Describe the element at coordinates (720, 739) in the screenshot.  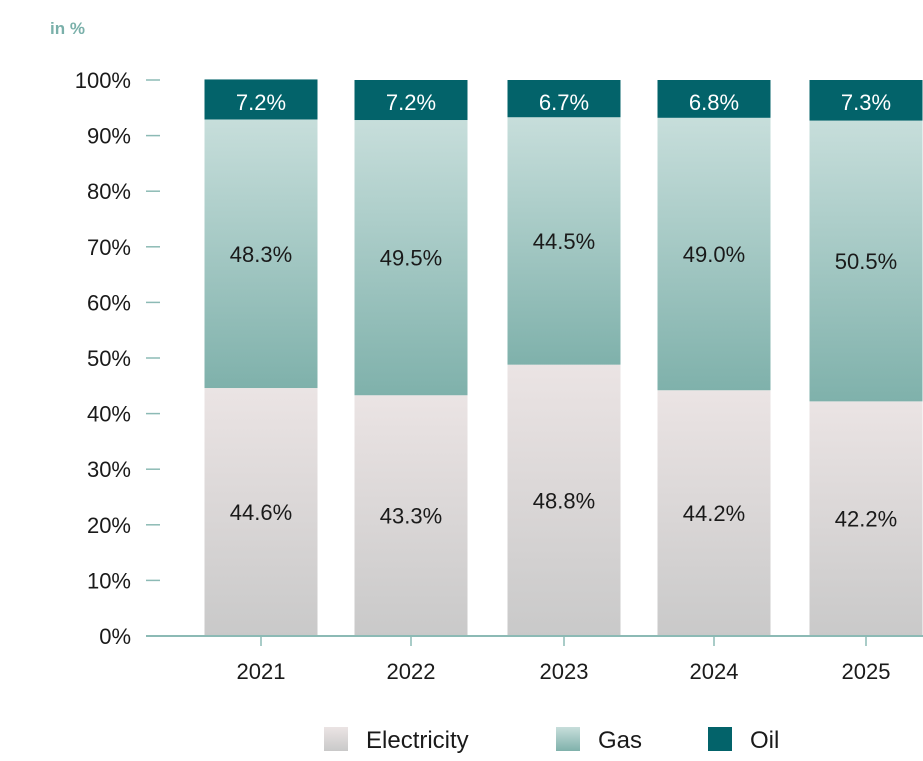
I see `legend-swatch-oil` at that location.